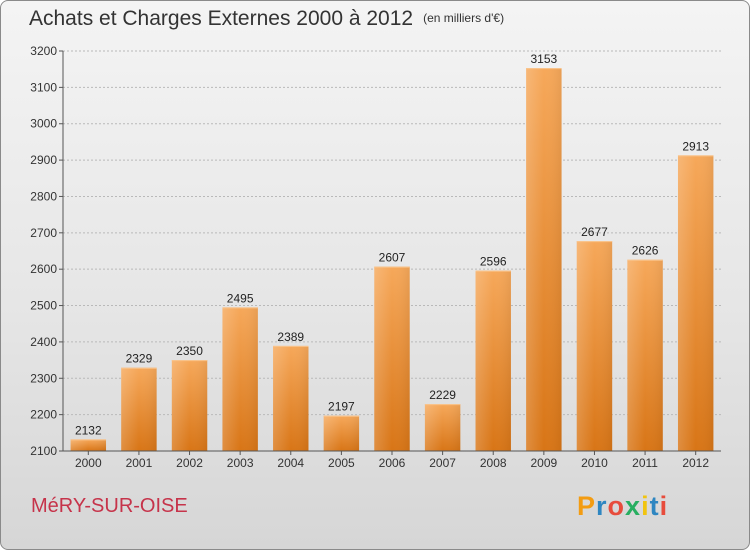  I want to click on proxiti-logo: Proxiti, so click(622, 506).